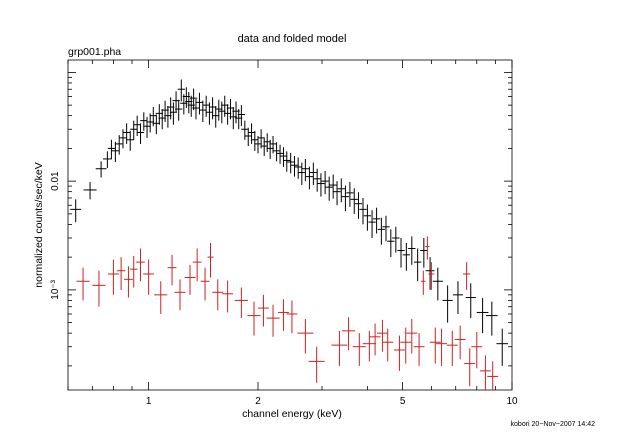 The height and width of the screenshot is (438, 619). Describe the element at coordinates (292, 39) in the screenshot. I see `chart-title: data and folded model` at that location.